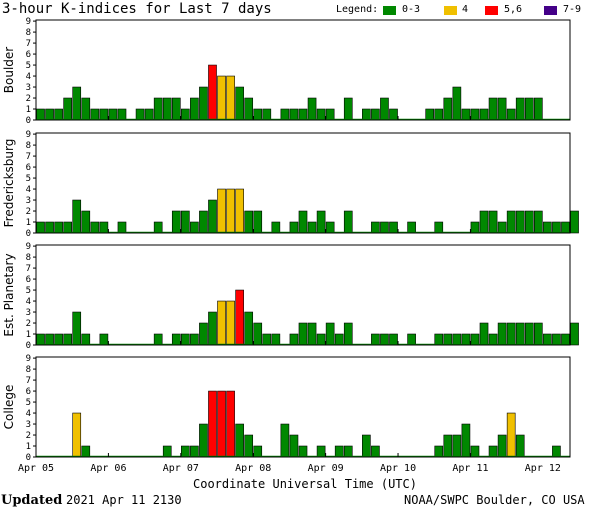  I want to click on y-tick-label: 7, so click(28, 44).